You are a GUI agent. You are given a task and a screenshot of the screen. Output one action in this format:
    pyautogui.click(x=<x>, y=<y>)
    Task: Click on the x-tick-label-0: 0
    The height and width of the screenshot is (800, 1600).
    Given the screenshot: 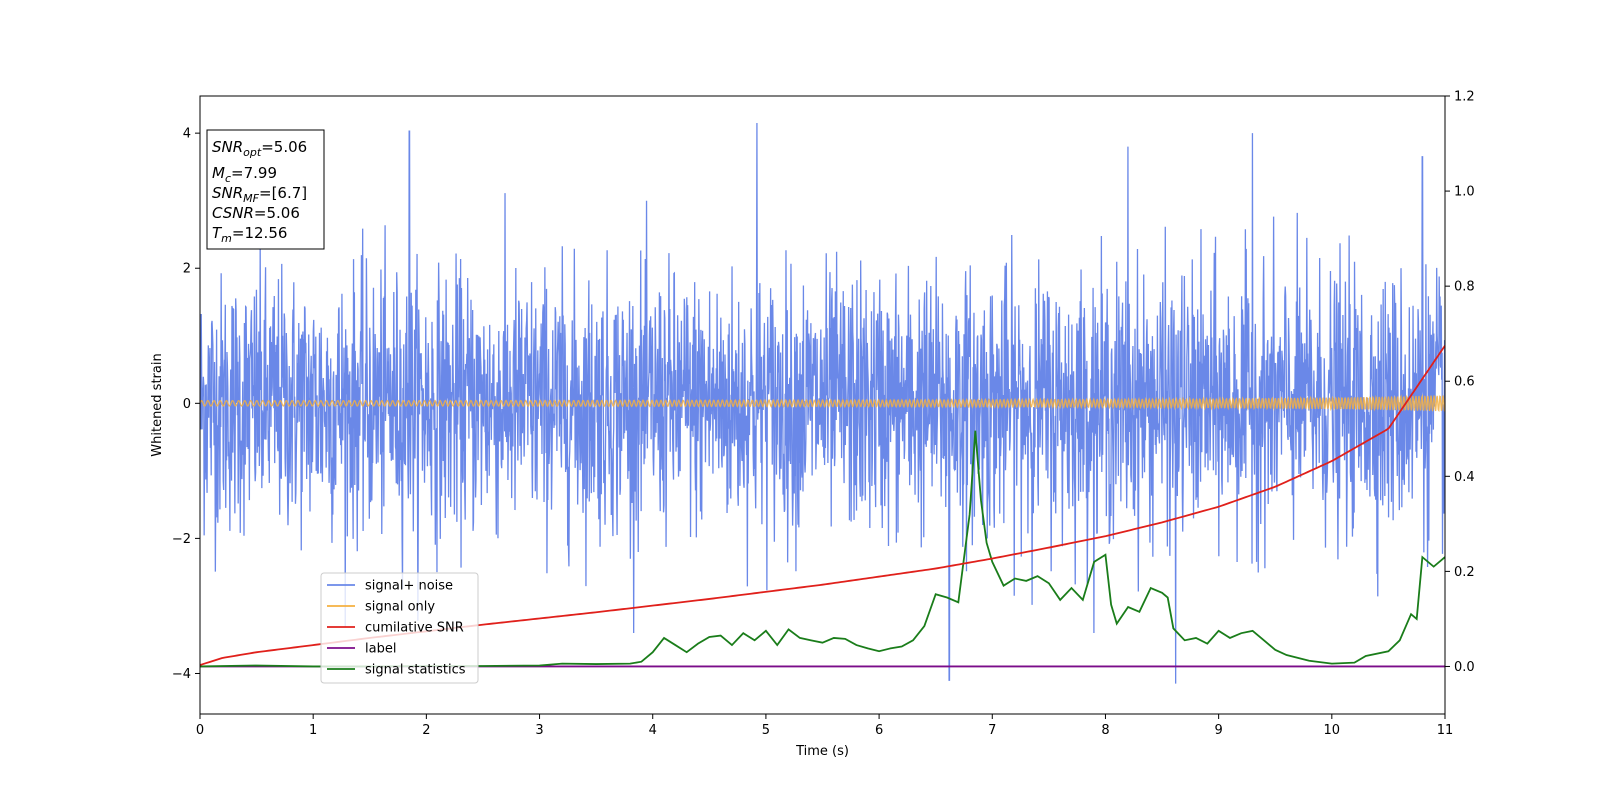 What is the action you would take?
    pyautogui.click(x=200, y=730)
    